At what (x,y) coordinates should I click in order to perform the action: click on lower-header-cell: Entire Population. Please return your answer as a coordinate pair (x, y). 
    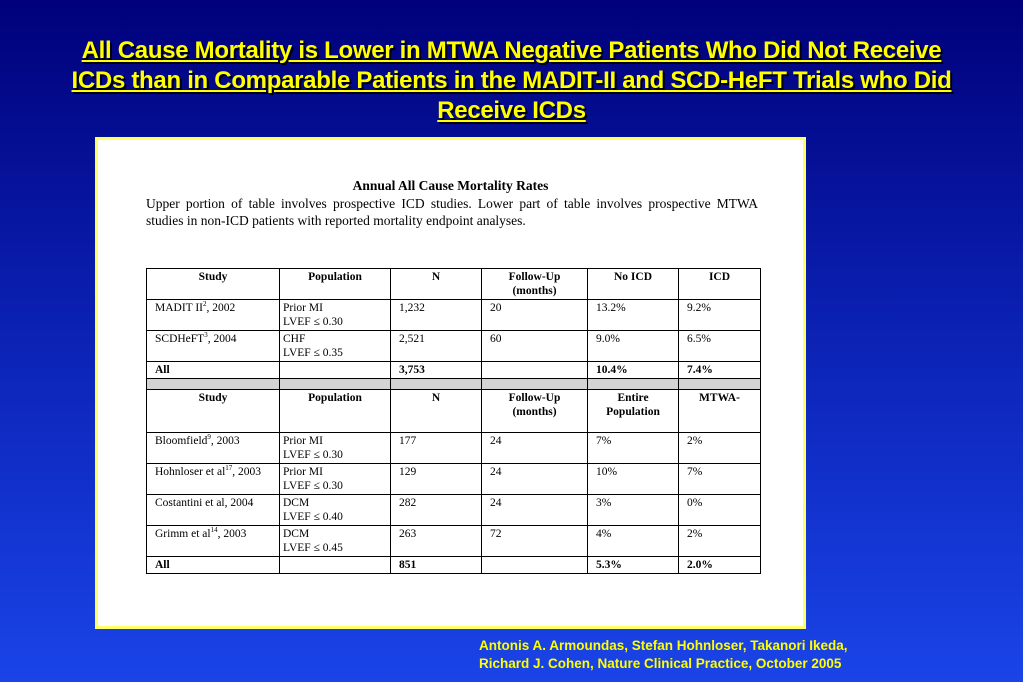
    Looking at the image, I should click on (633, 411).